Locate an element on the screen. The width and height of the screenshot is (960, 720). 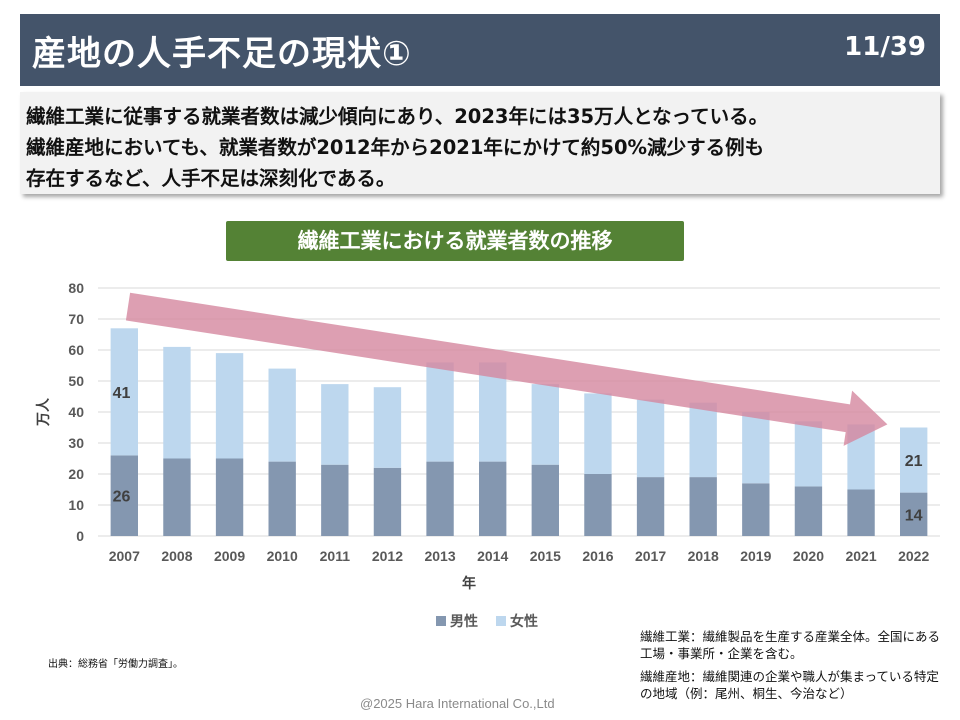
y-tick-label: 20 is located at coordinates (76, 474).